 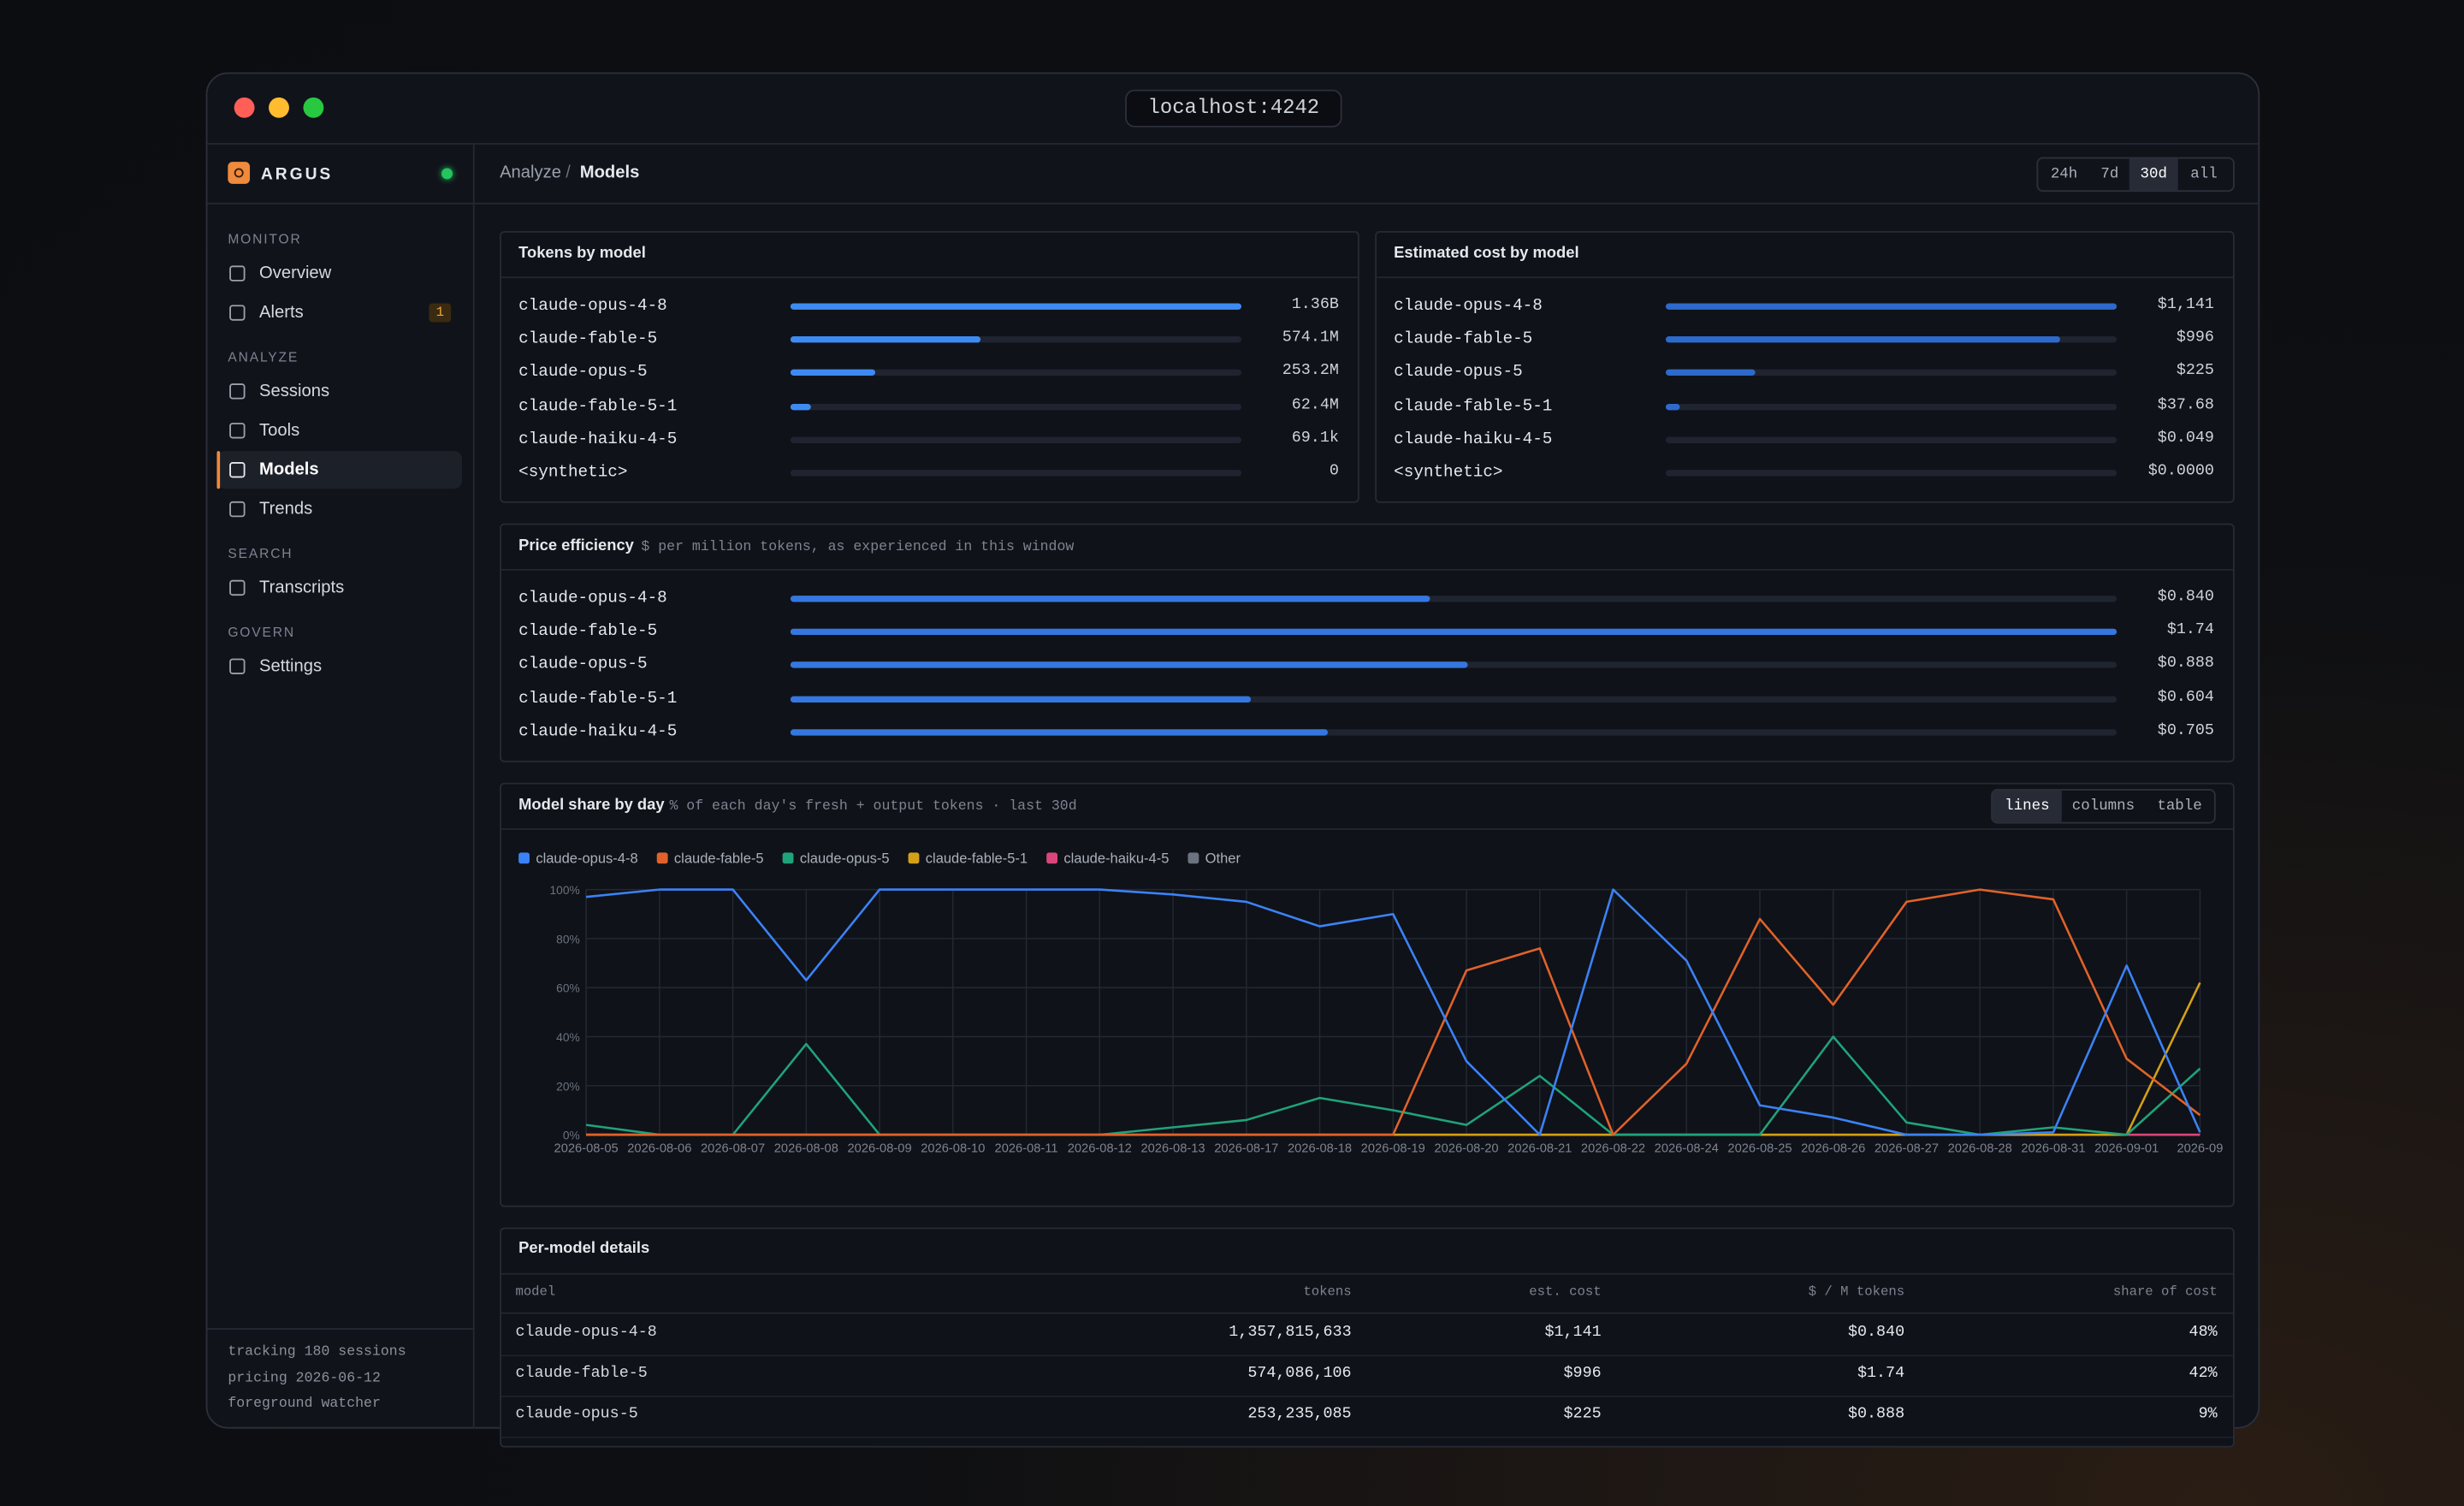 I want to click on sidebar-footer-line: pricing 2026-06-12, so click(x=304, y=1378).